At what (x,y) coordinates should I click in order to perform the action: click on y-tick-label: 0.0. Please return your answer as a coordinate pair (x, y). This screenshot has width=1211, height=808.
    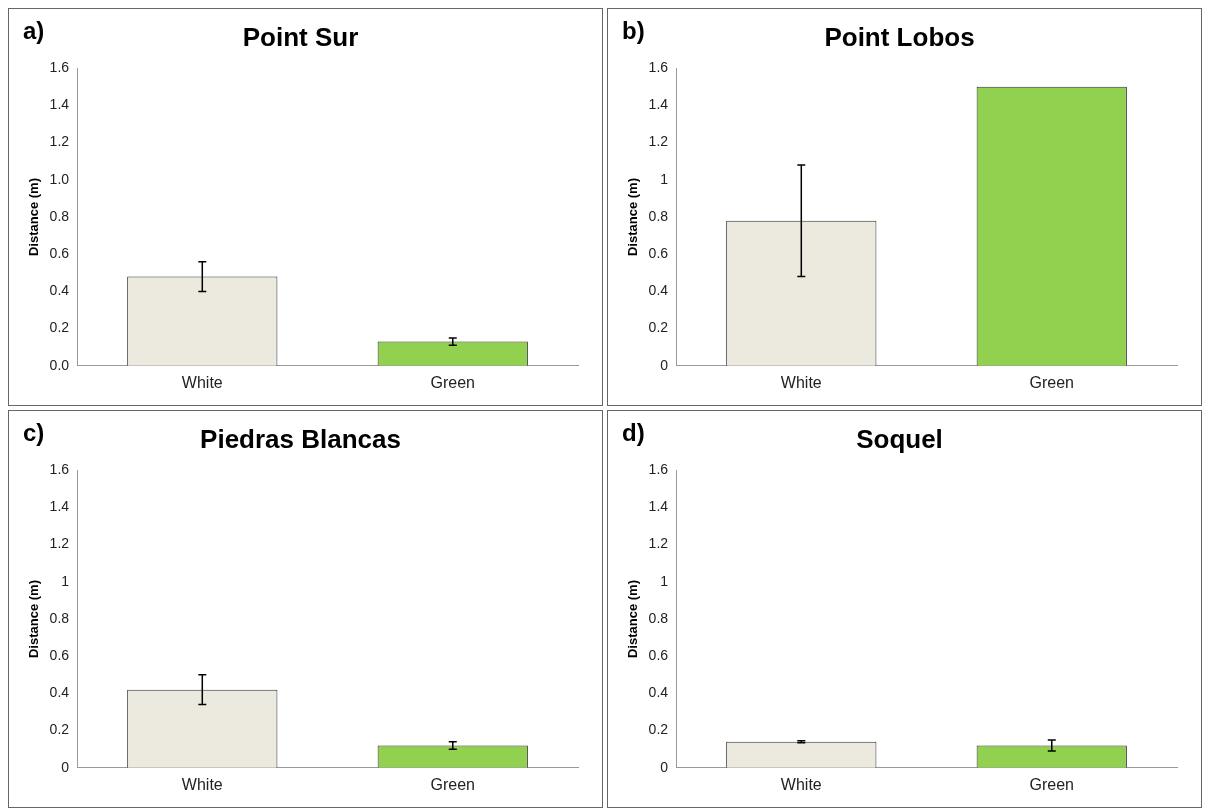
    Looking at the image, I should click on (59, 364).